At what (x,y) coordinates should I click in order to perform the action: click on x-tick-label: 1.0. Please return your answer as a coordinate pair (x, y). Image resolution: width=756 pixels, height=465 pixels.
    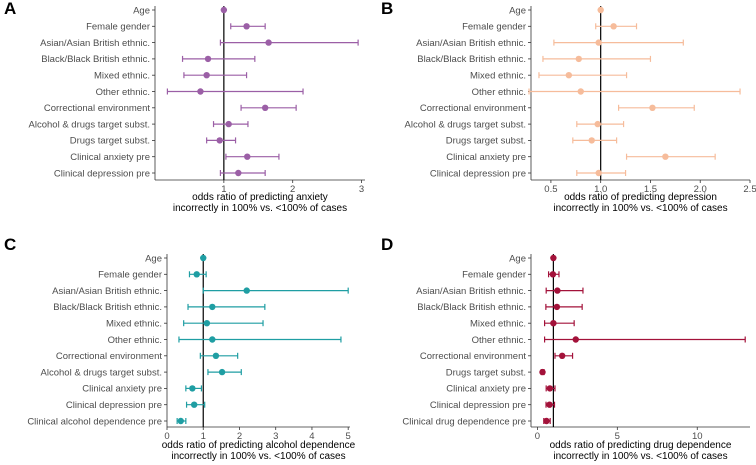
    Looking at the image, I should click on (600, 189).